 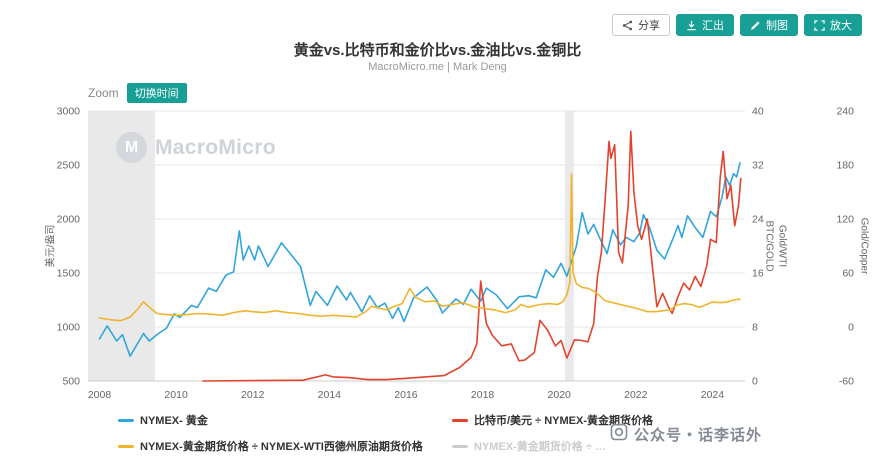 I want to click on legend-item: 比特币/美元 ÷ NYMEX-黄金期货价格, so click(x=552, y=420).